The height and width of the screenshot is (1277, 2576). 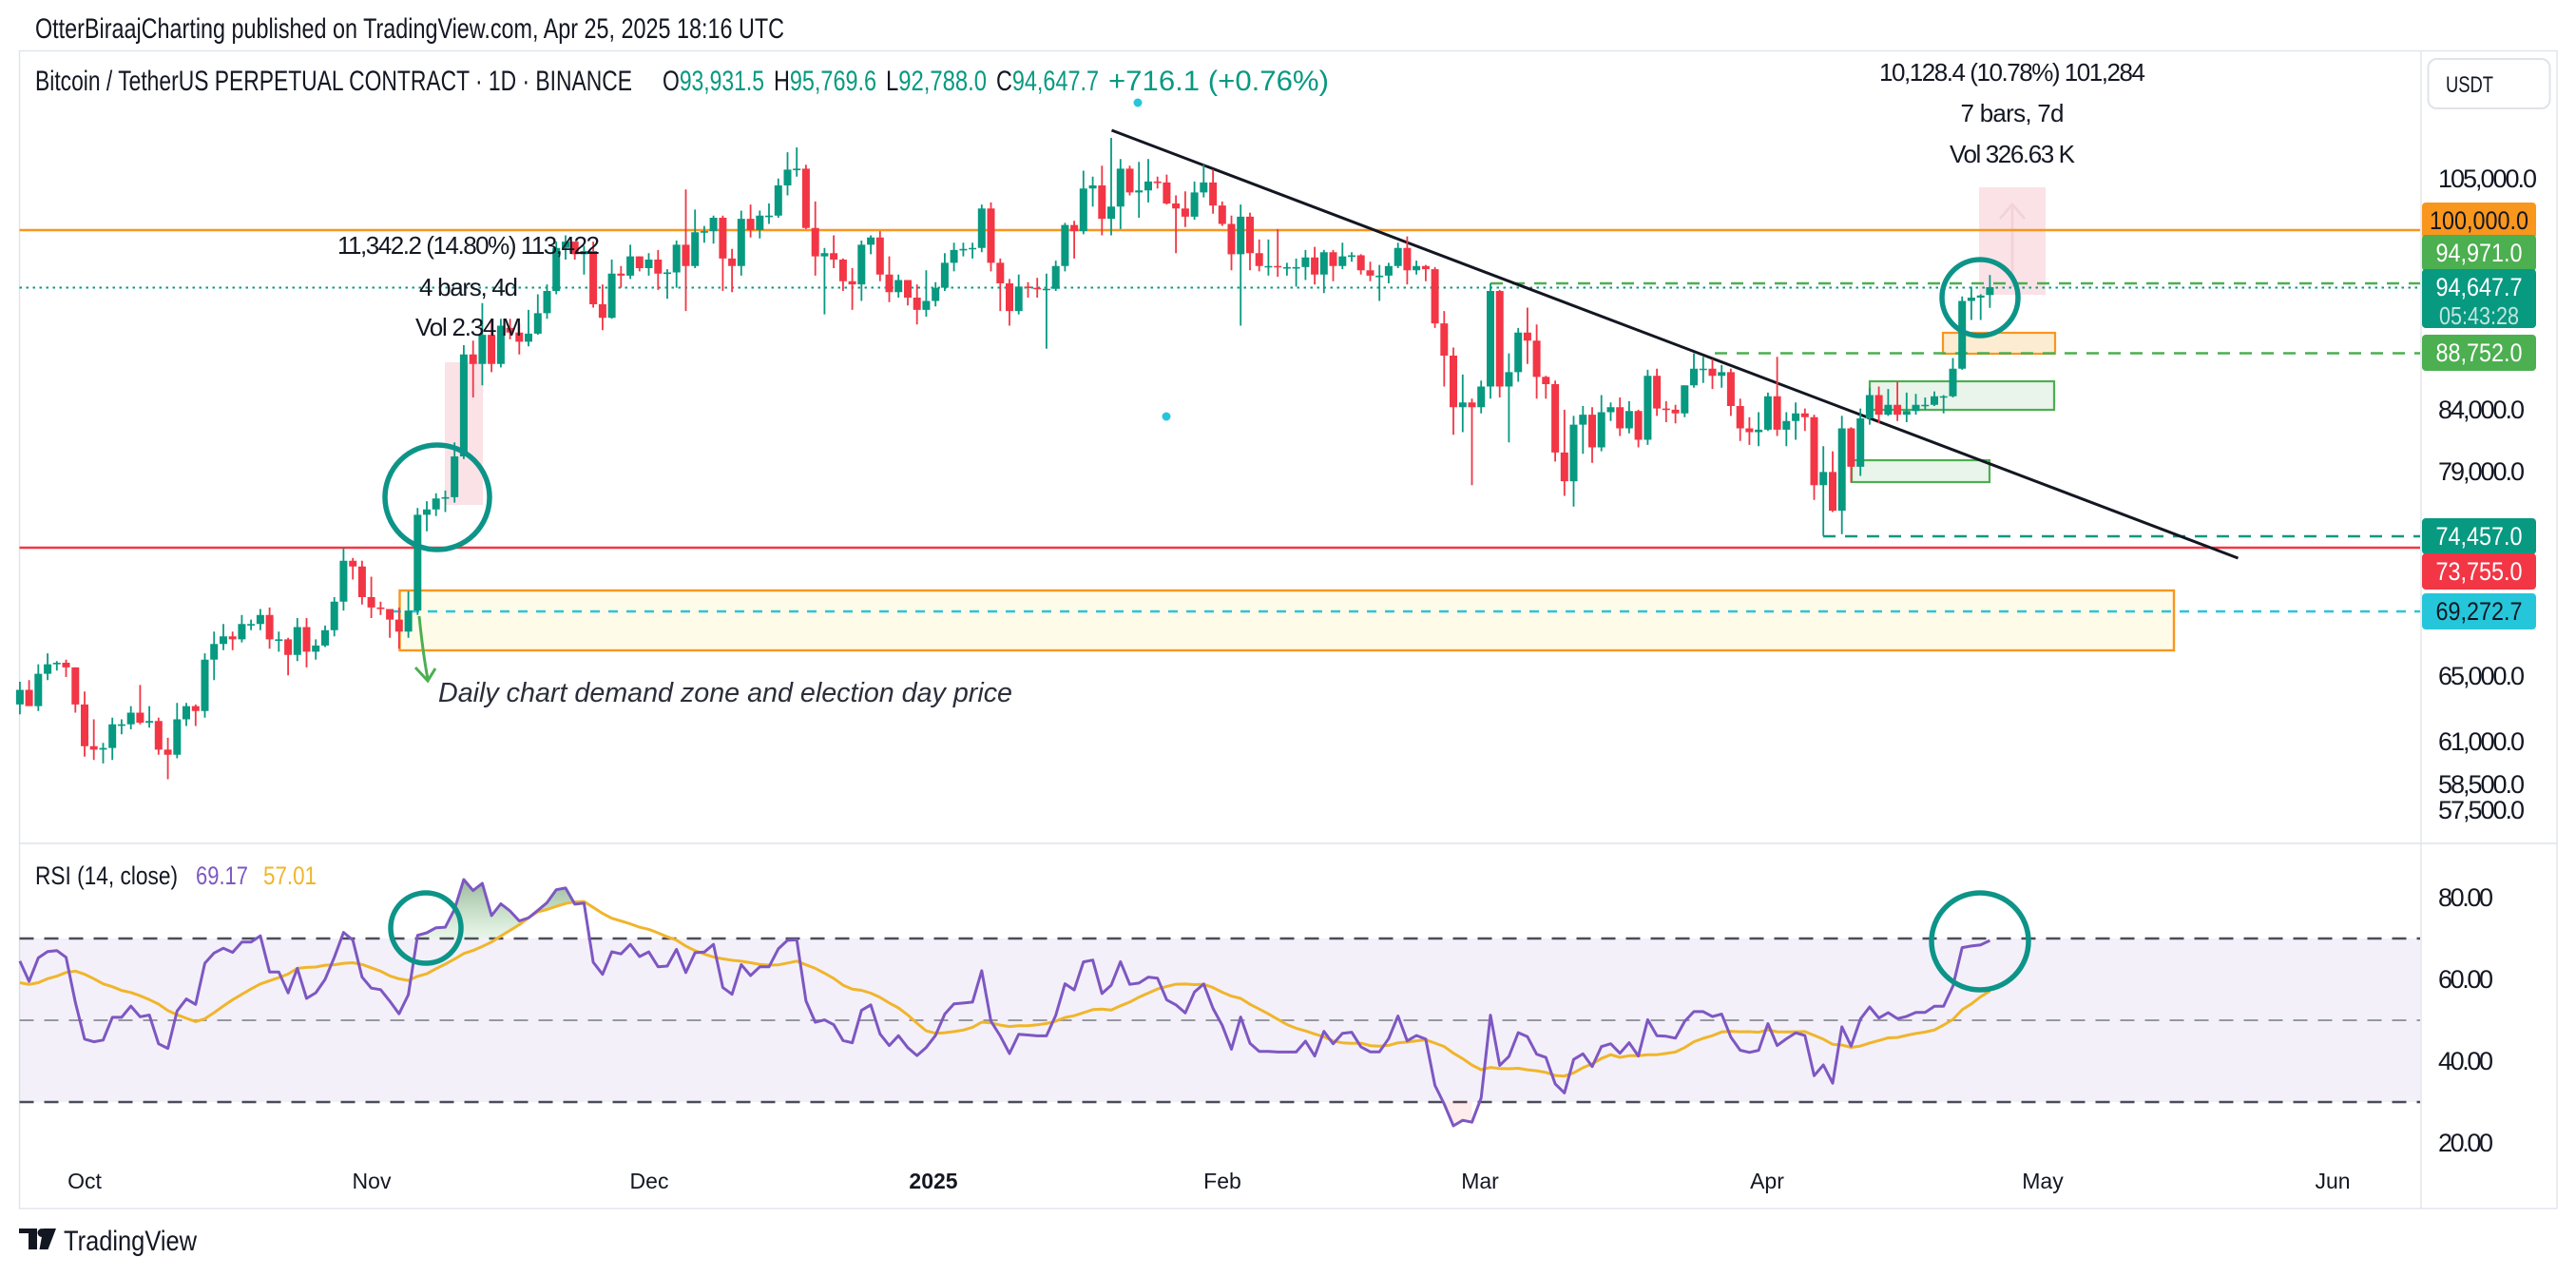 What do you see at coordinates (2479, 353) in the screenshot?
I see `svg-text: 88,752.0` at bounding box center [2479, 353].